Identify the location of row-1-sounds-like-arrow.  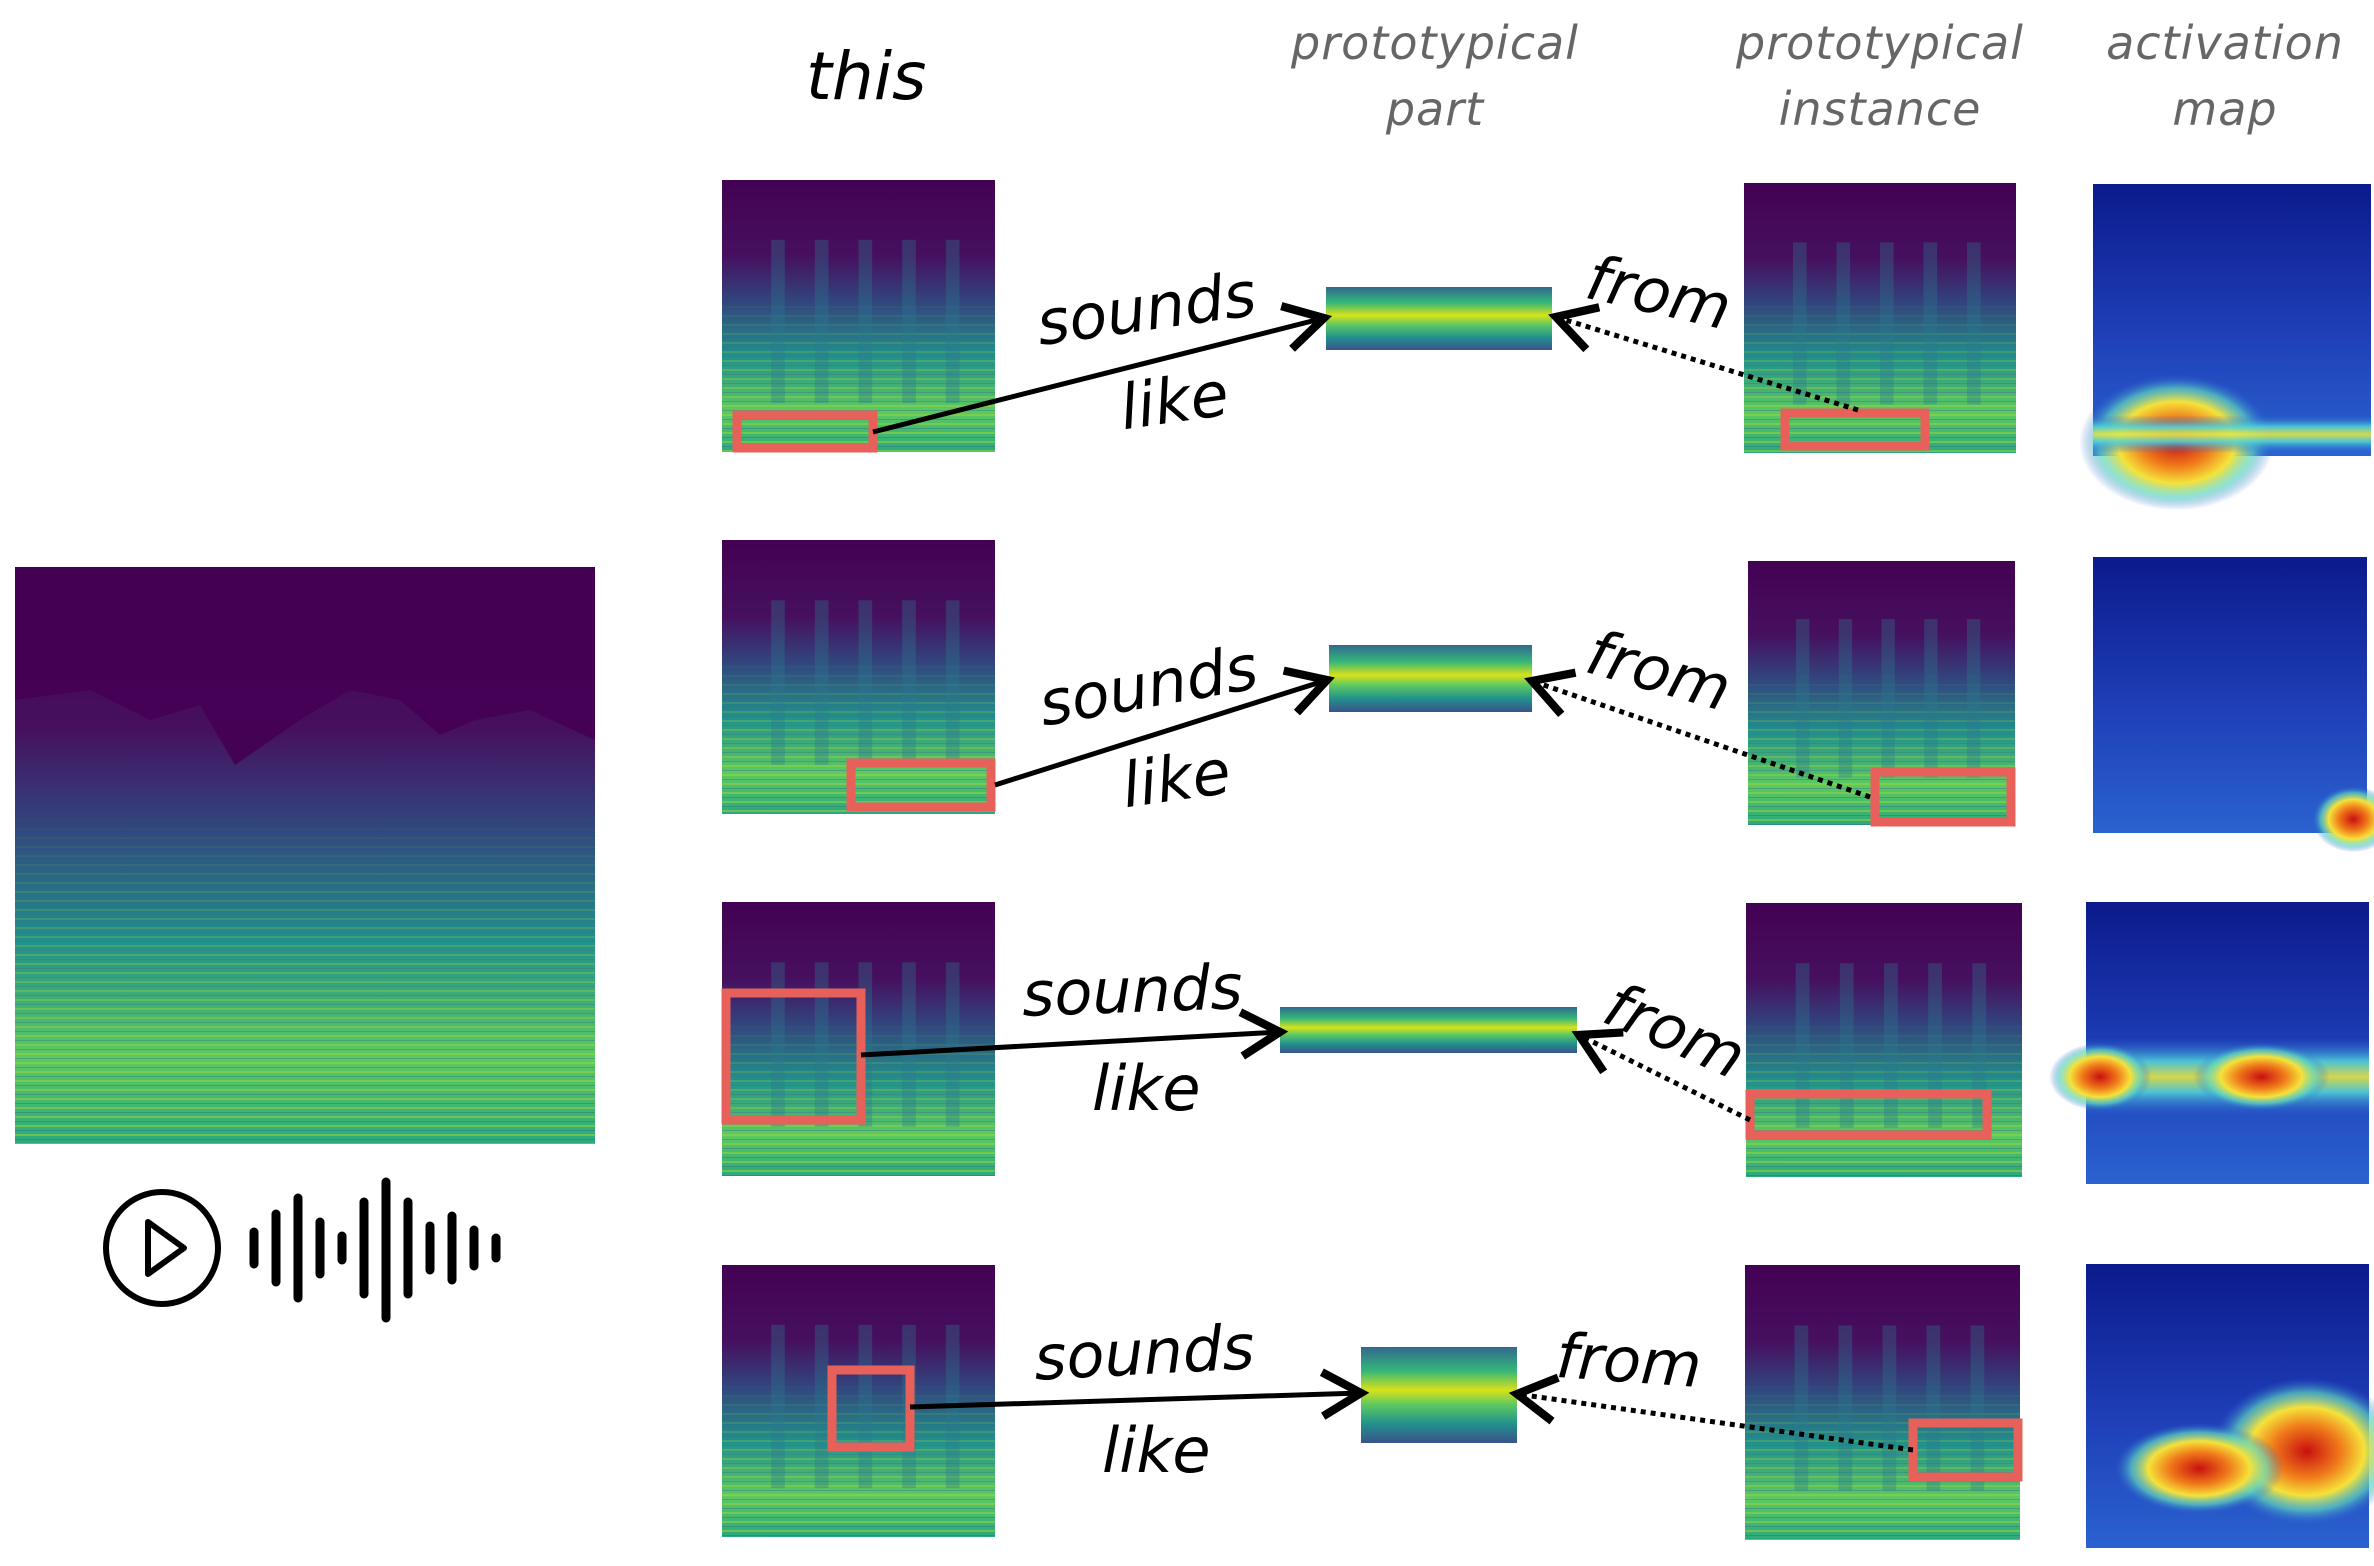
(1102, 368).